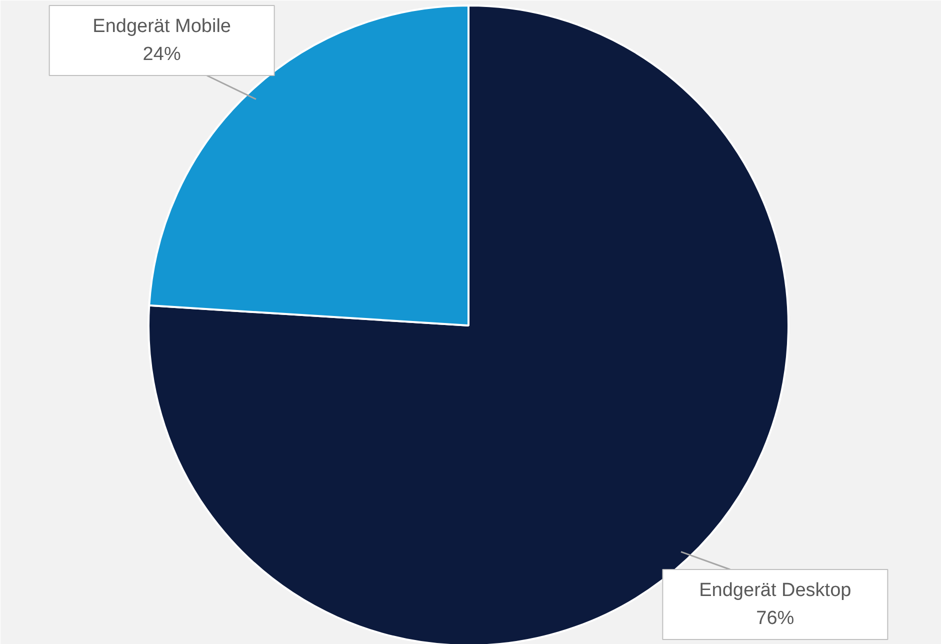  What do you see at coordinates (162, 26) in the screenshot?
I see `slice-label: Endgerät Mobile` at bounding box center [162, 26].